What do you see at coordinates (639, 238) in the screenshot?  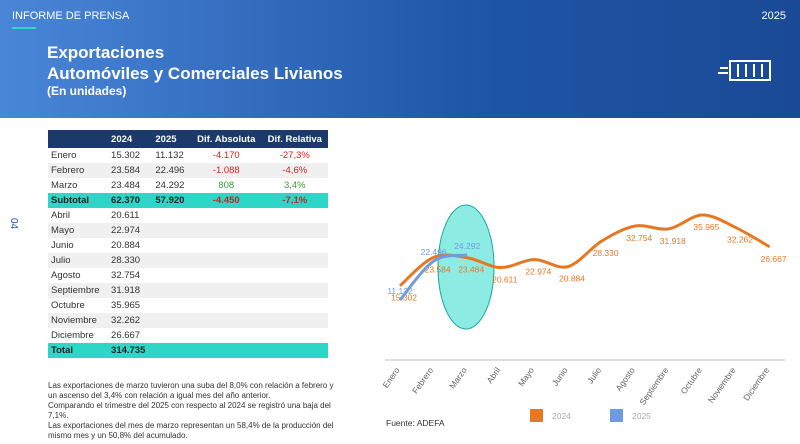 I see `value-label: 32.754` at bounding box center [639, 238].